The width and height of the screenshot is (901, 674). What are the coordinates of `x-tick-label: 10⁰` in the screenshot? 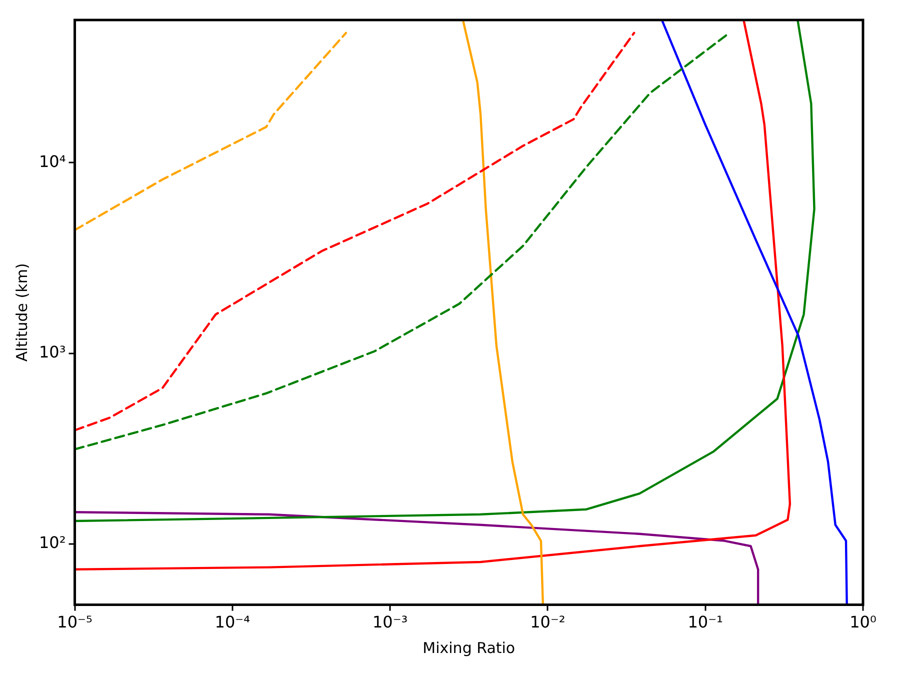 It's located at (863, 622).